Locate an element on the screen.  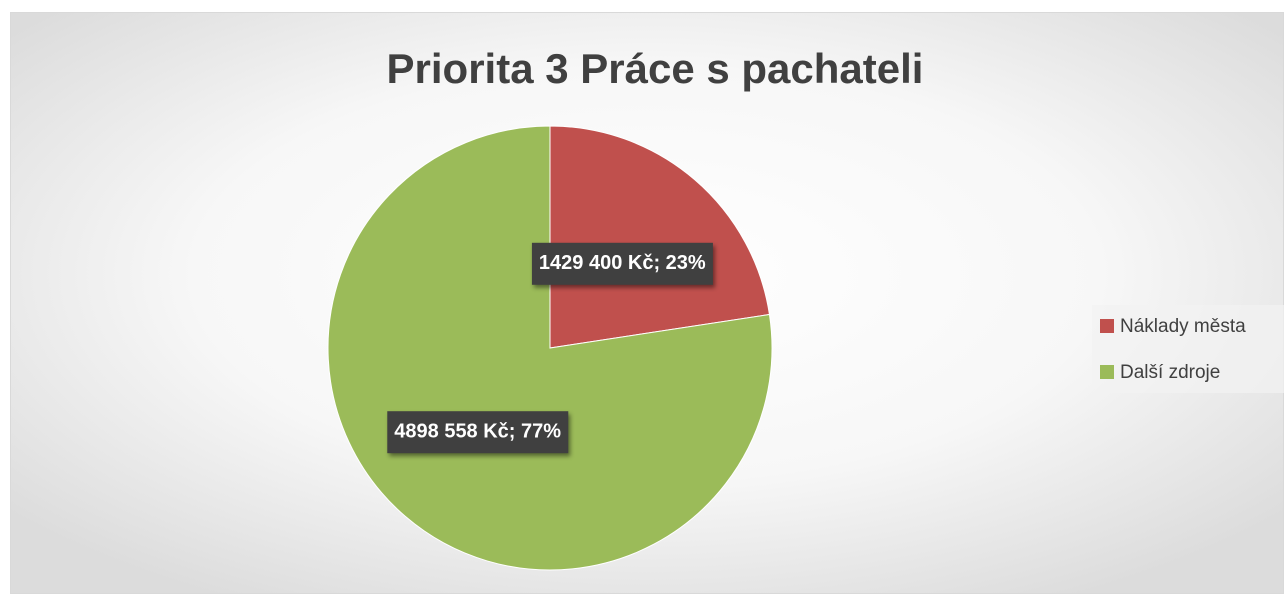
data-label: 1429 400 Kč; 23% is located at coordinates (622, 263).